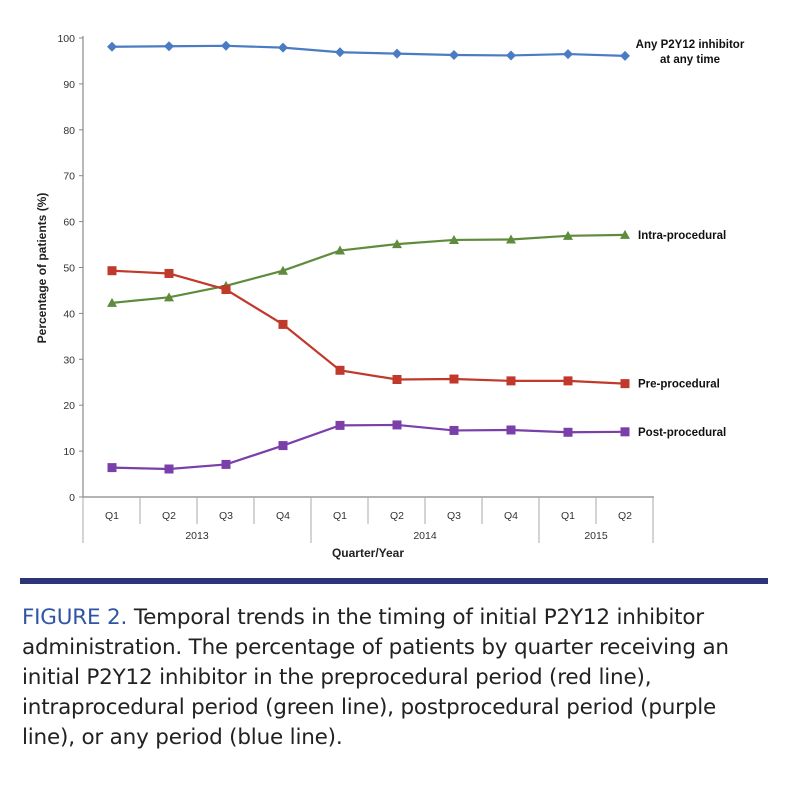  I want to click on y-tick-label: 20, so click(69, 406).